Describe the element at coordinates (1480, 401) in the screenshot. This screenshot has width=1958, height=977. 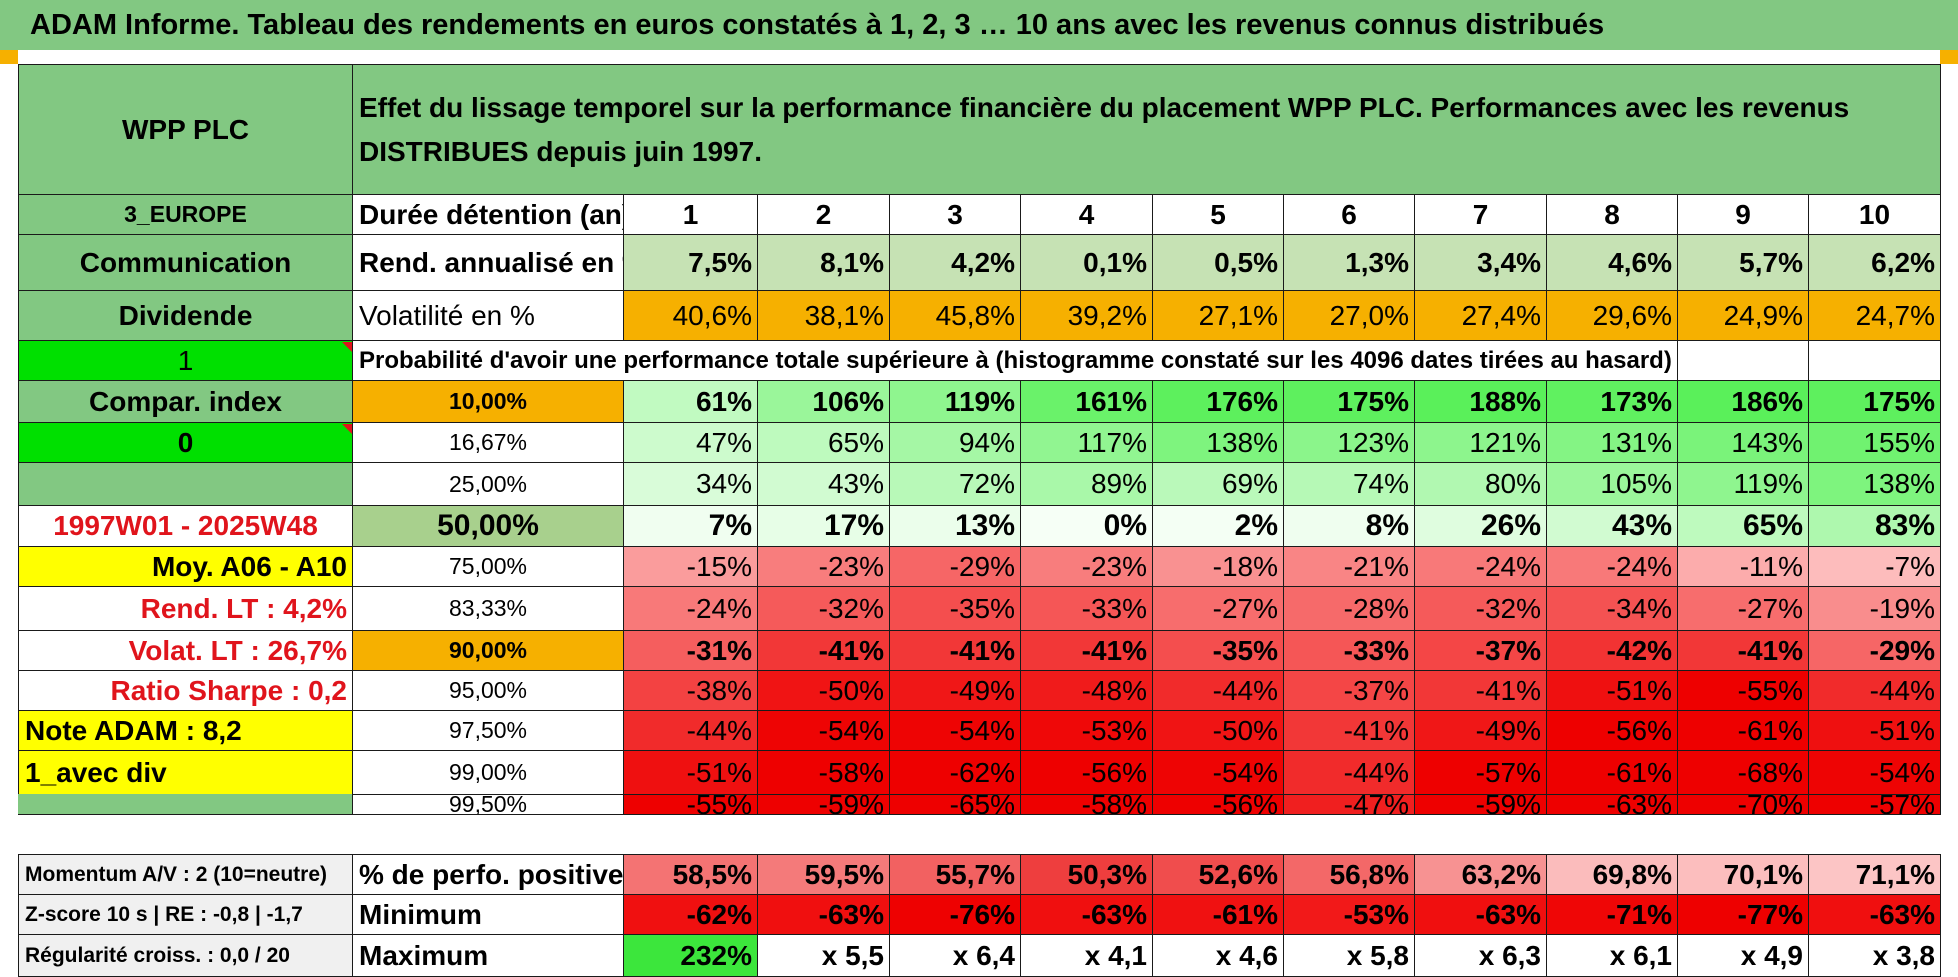
I see `prob-value: 188%` at that location.